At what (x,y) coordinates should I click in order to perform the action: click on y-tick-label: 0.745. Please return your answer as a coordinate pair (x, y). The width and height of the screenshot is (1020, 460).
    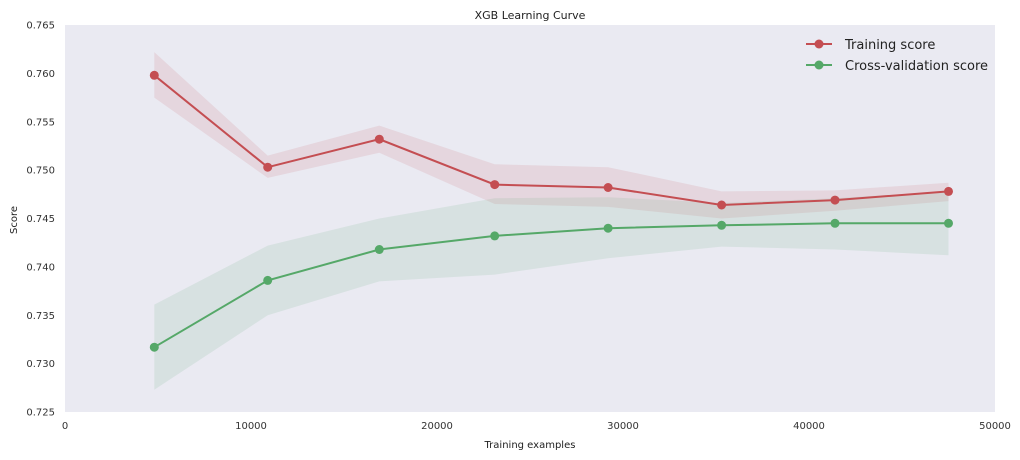
    Looking at the image, I should click on (40, 219).